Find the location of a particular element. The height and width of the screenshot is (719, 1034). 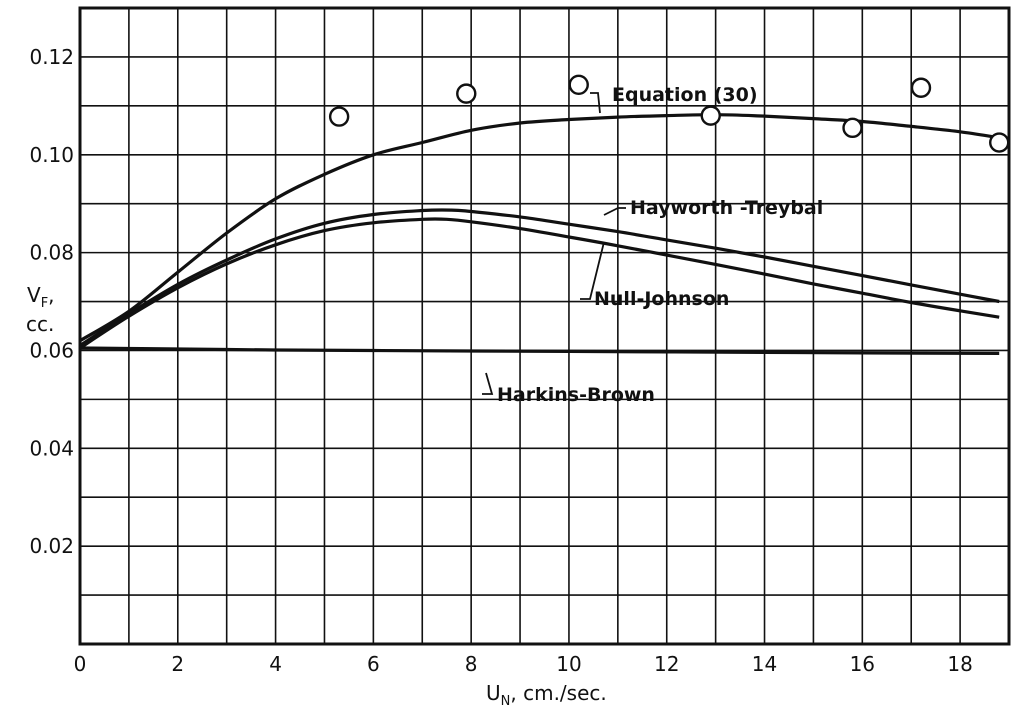

leader-harkins-brown is located at coordinates (488, 383).